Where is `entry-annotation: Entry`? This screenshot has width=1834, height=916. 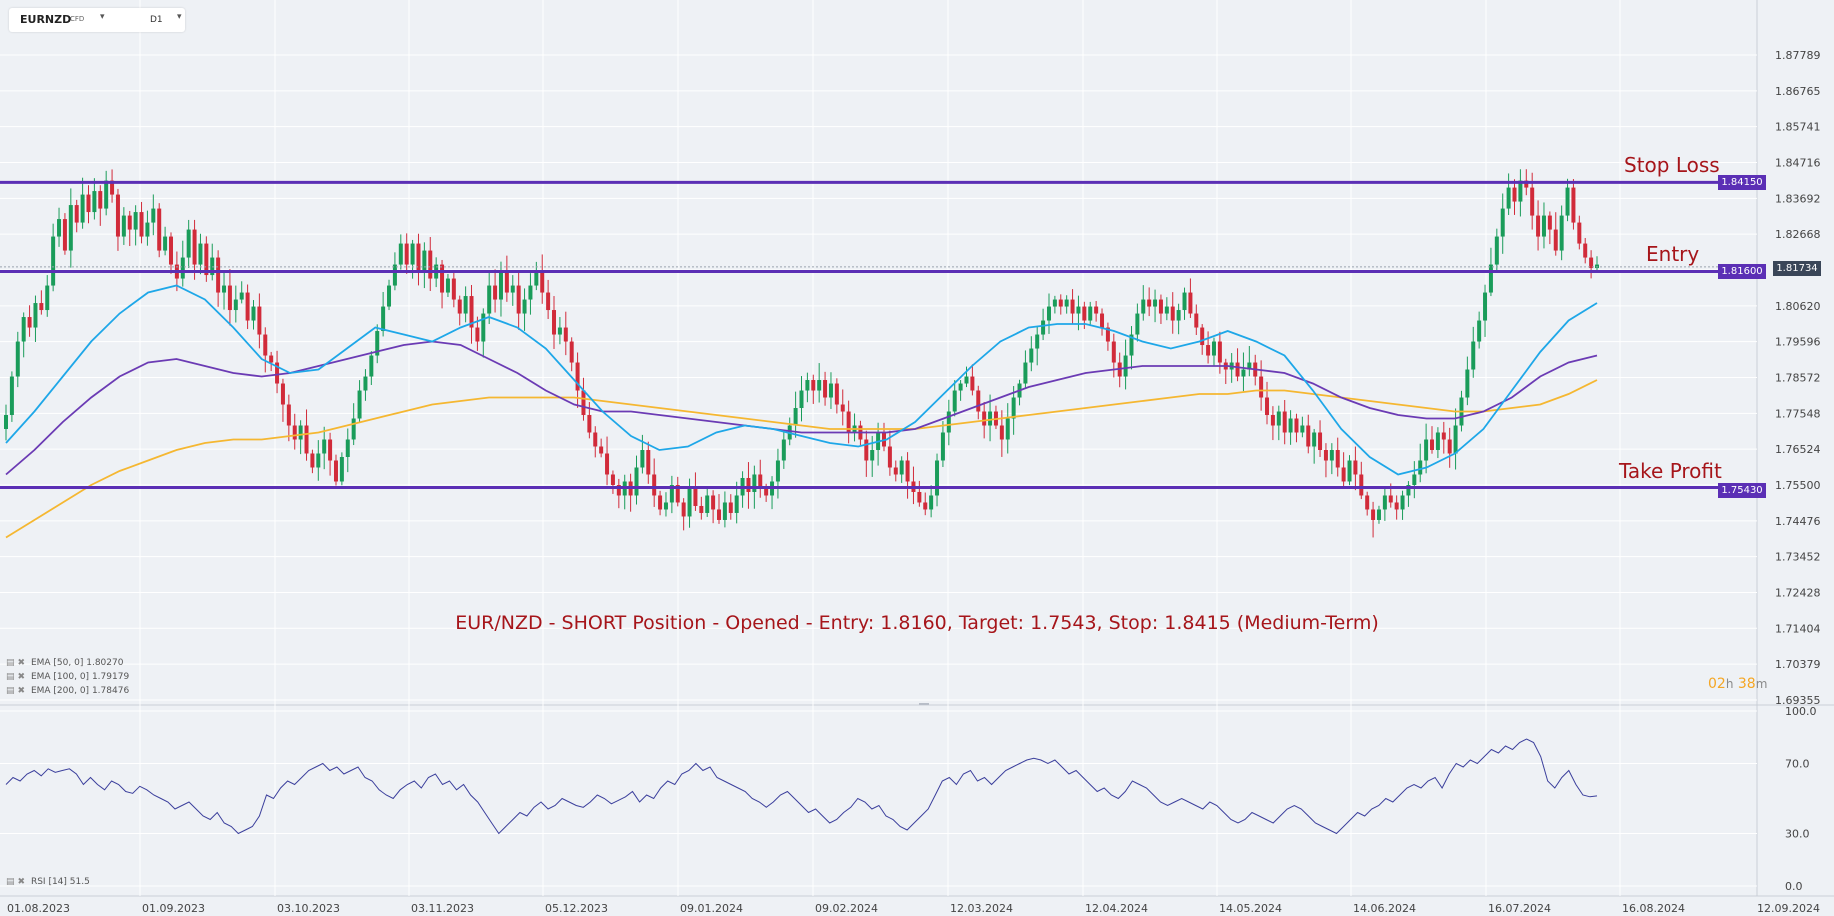 entry-annotation: Entry is located at coordinates (1673, 254).